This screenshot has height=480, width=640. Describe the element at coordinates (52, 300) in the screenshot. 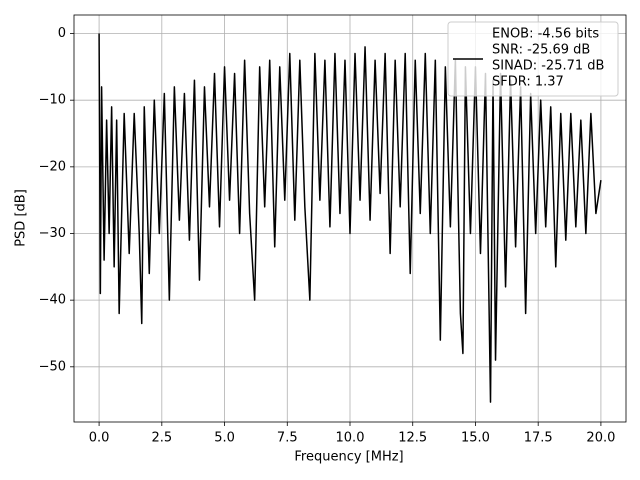

I see `y-tick-label: −40` at that location.